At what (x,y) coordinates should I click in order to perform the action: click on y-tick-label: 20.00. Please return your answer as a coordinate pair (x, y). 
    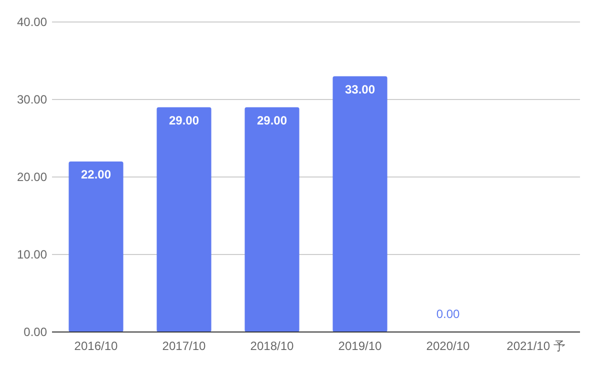
    Looking at the image, I should click on (32, 177).